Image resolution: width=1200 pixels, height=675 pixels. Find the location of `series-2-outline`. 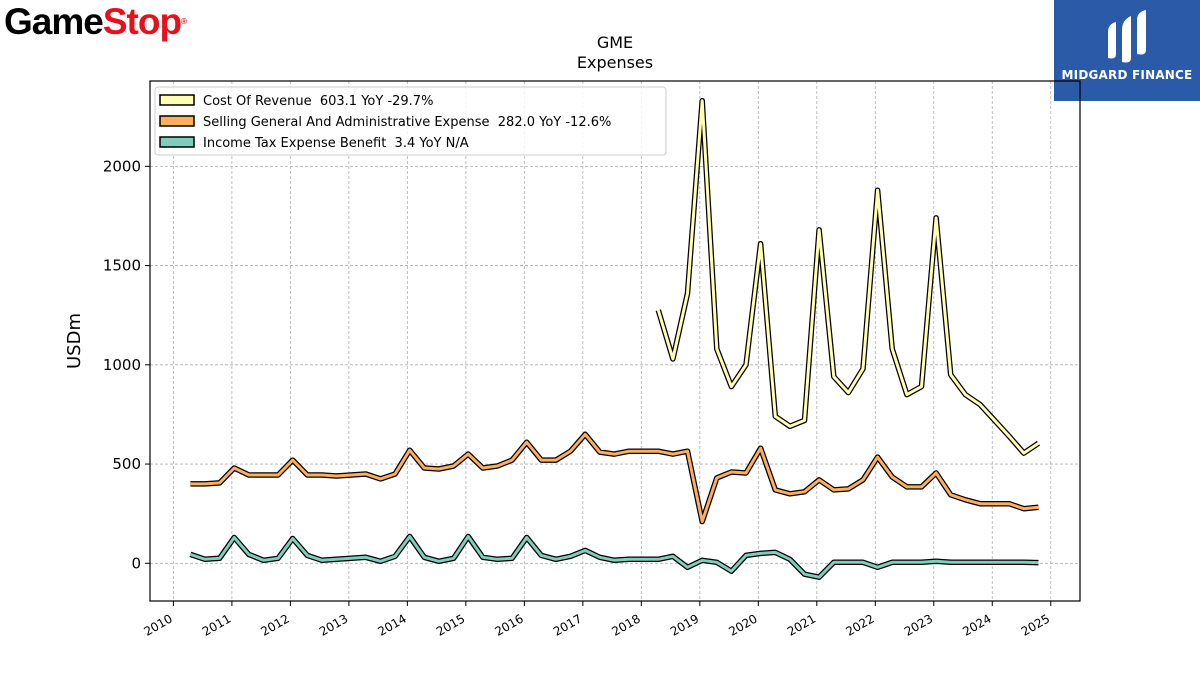

series-2-outline is located at coordinates (614, 478).